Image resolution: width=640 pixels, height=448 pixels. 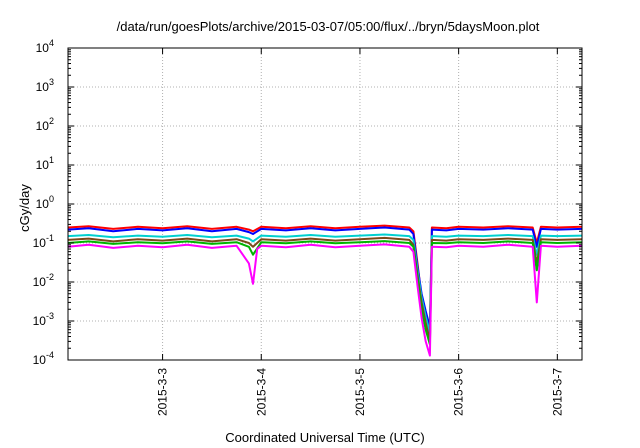 I want to click on y-tick-label: 10¹, so click(x=45, y=163).